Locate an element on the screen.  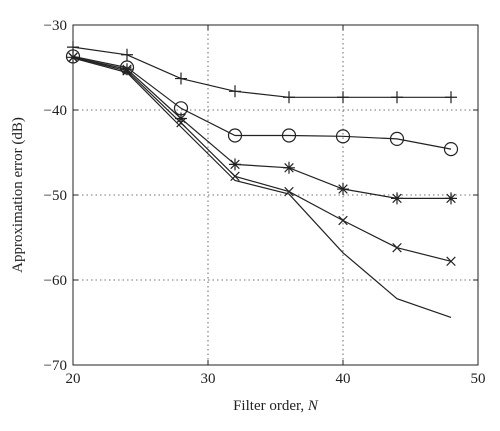
y-tick-label: −30 is located at coordinates (55, 26).